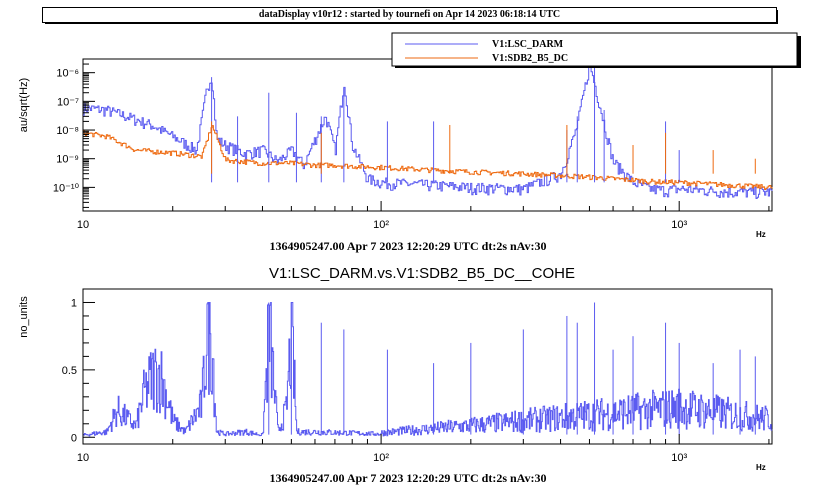 The width and height of the screenshot is (816, 494). What do you see at coordinates (83, 225) in the screenshot?
I see `asd-xtick-label: 10` at bounding box center [83, 225].